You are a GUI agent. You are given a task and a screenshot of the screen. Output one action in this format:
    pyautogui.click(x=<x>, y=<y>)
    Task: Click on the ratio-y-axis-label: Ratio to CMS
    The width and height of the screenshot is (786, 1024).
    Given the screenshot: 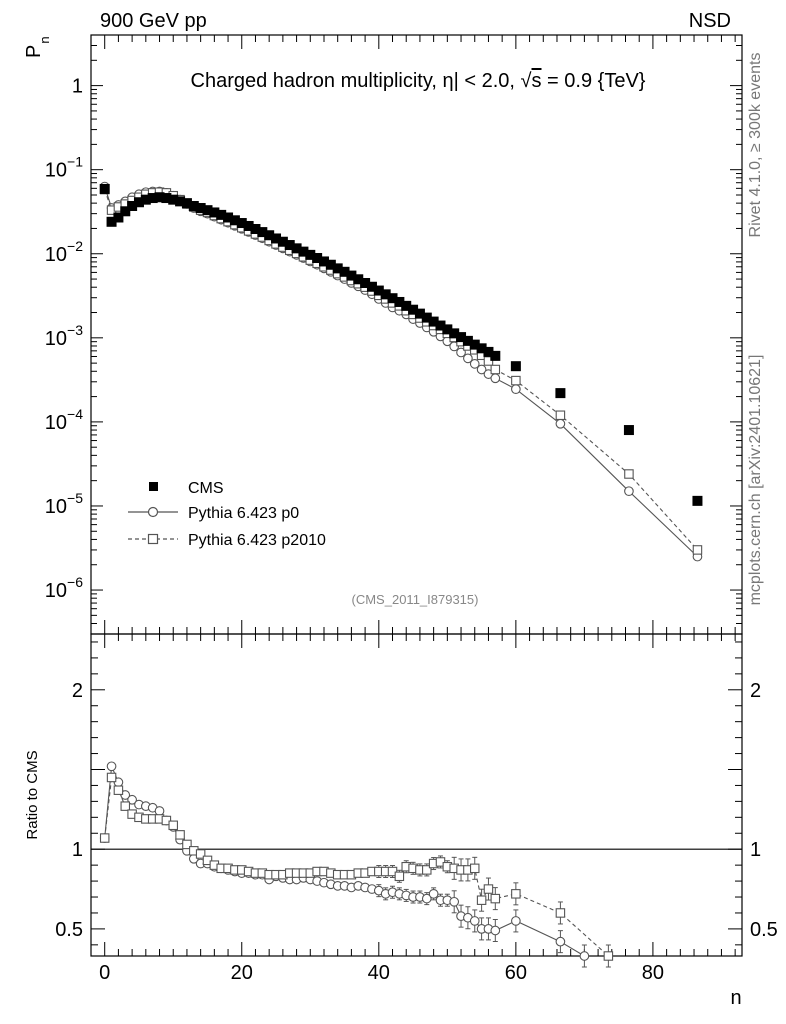 What is the action you would take?
    pyautogui.click(x=32, y=794)
    